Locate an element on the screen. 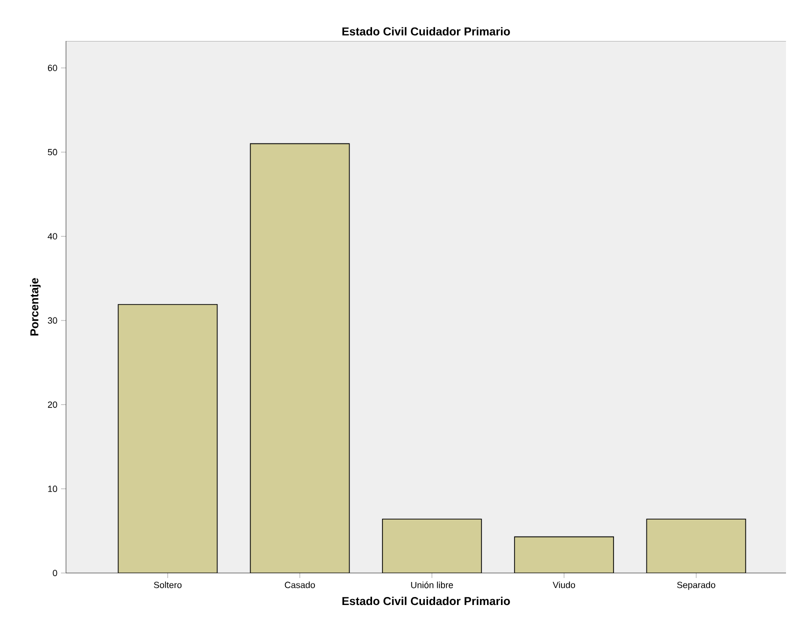 The image size is (794, 630). x-tick-label: Casado is located at coordinates (299, 585).